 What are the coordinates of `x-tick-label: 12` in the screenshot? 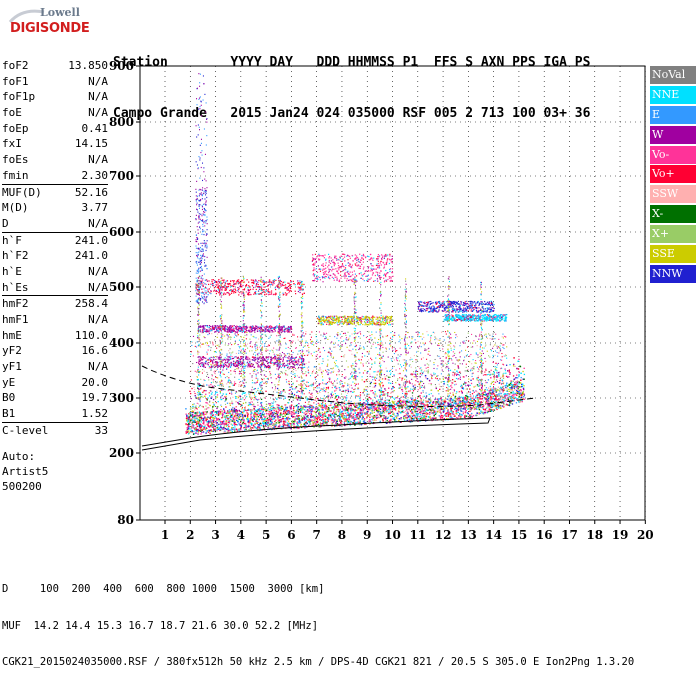 It's located at (443, 535).